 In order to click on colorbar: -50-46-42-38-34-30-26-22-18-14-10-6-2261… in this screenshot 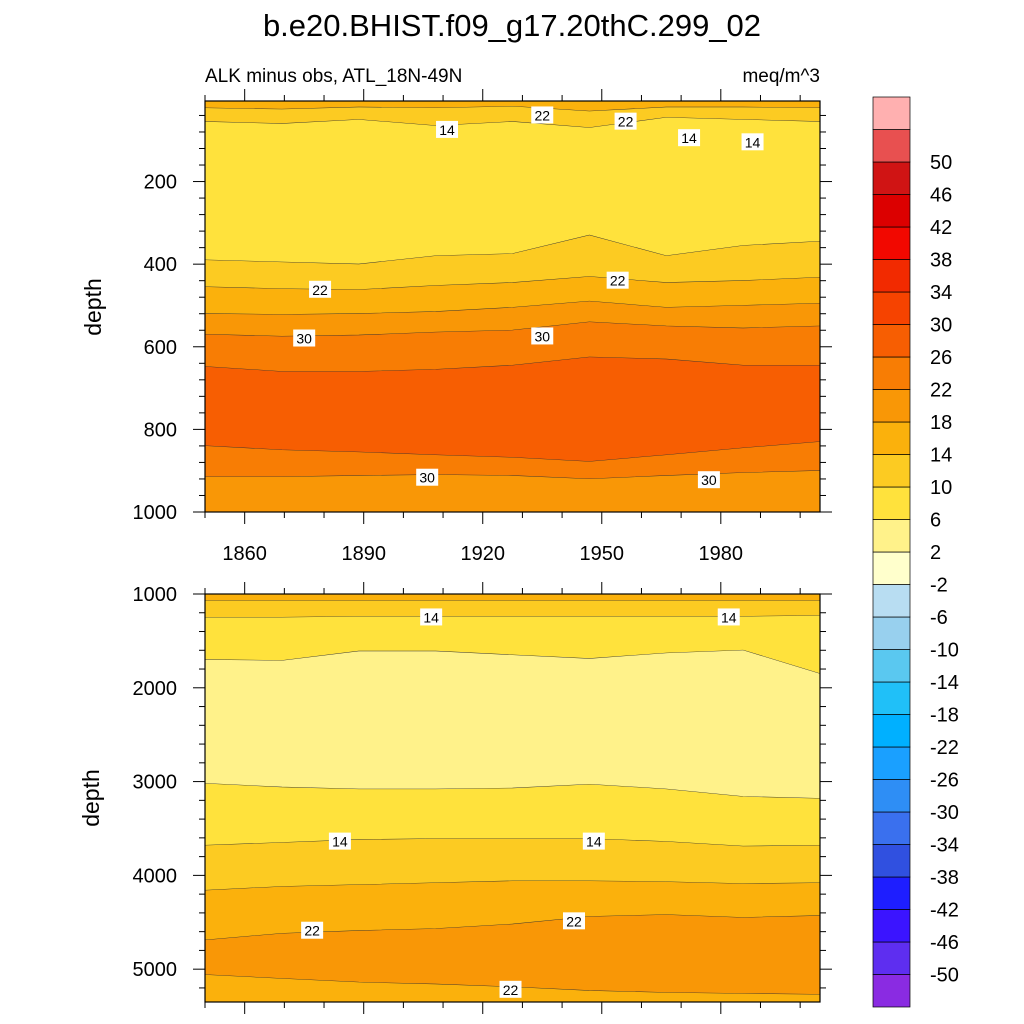, I will do `click(915, 552)`.